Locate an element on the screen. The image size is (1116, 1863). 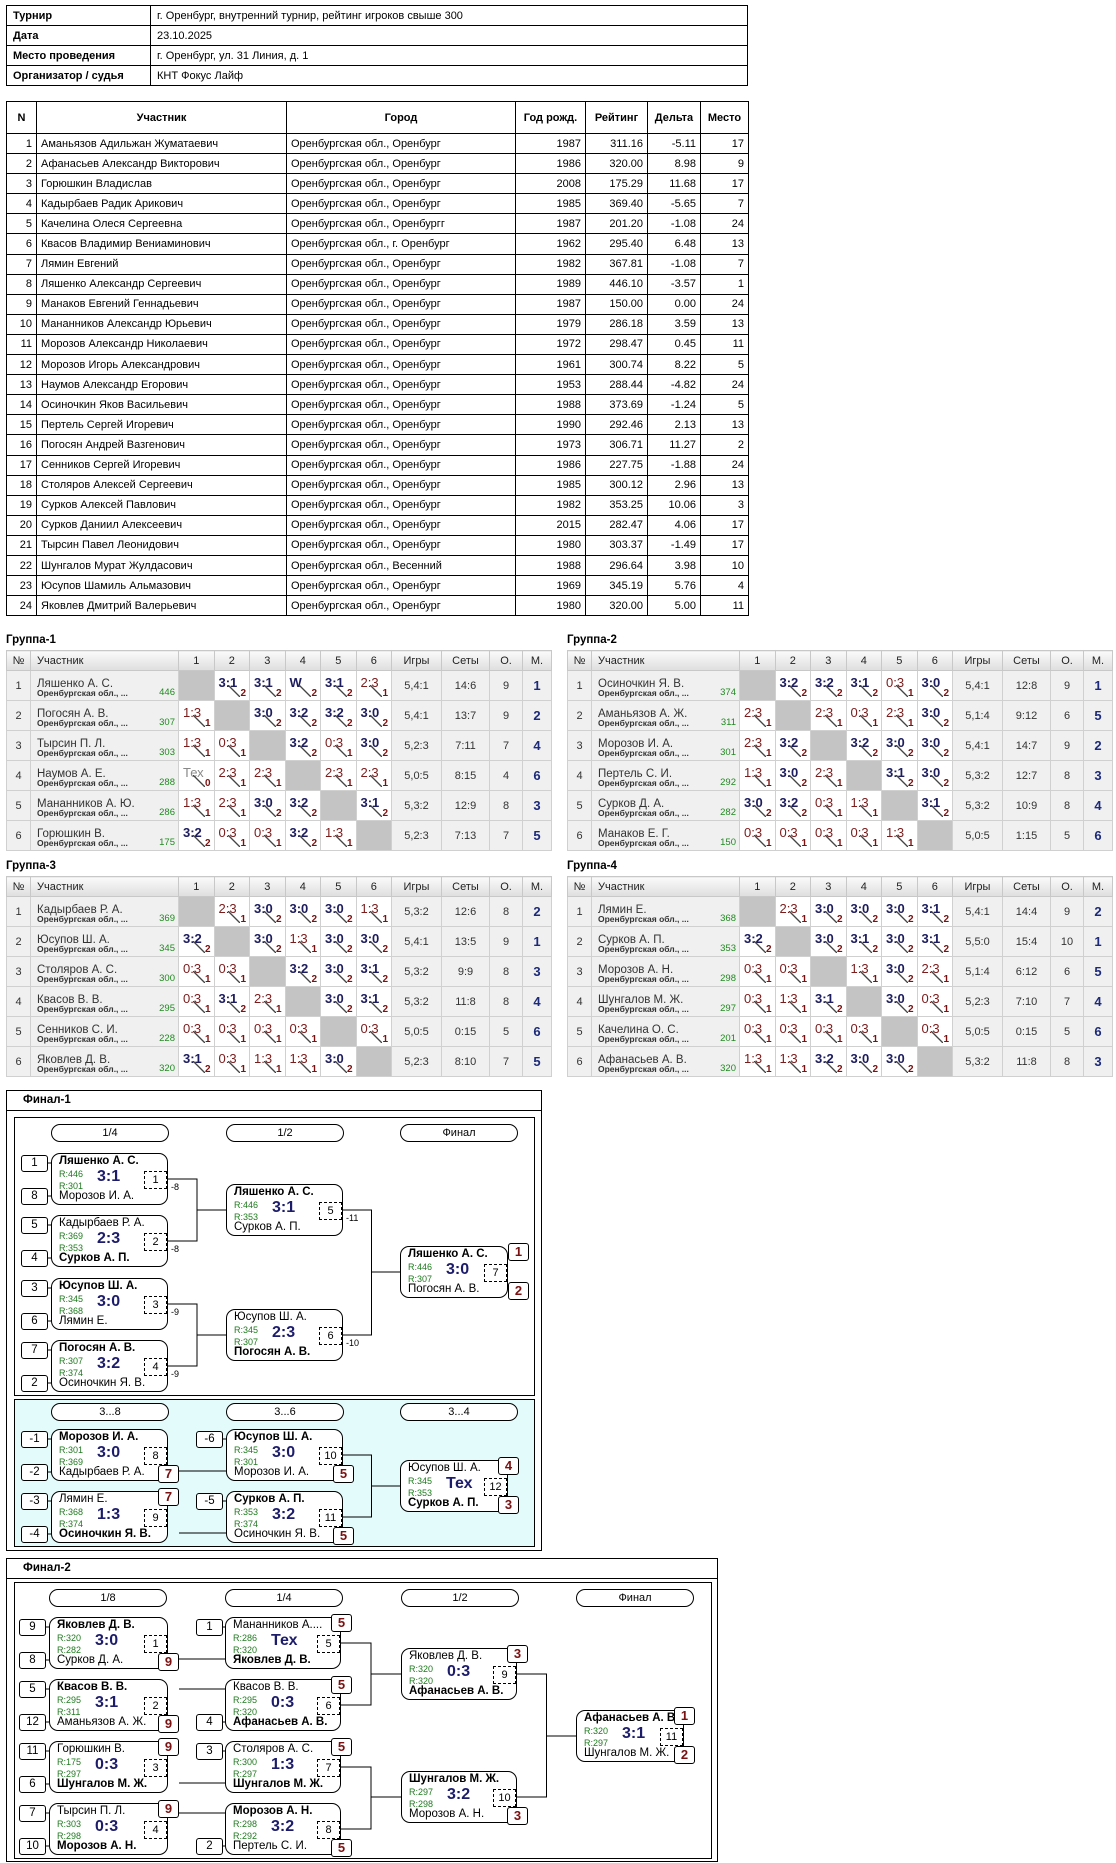
player-name: Ляшенко А. С. is located at coordinates (75, 683).